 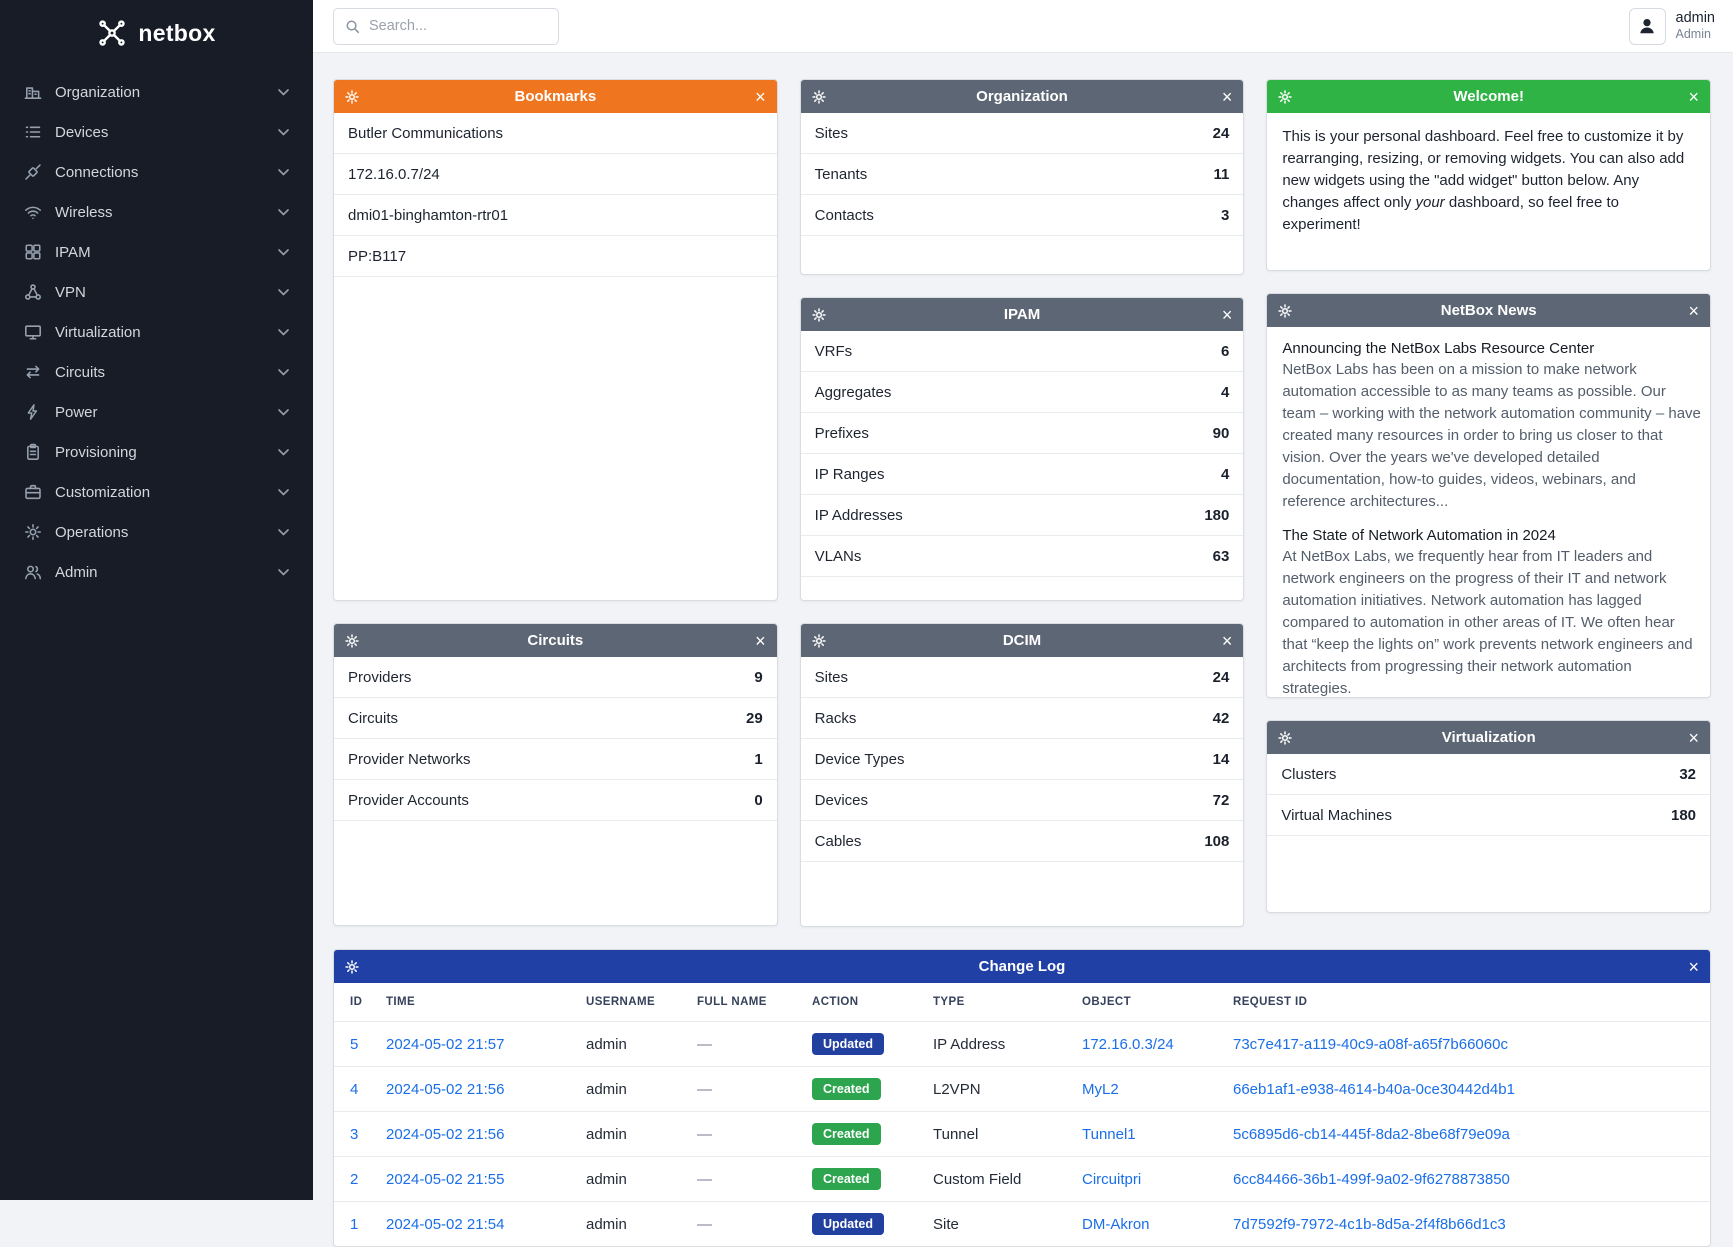 I want to click on change-object-link: 172.16.0.3/24, so click(x=1128, y=1044).